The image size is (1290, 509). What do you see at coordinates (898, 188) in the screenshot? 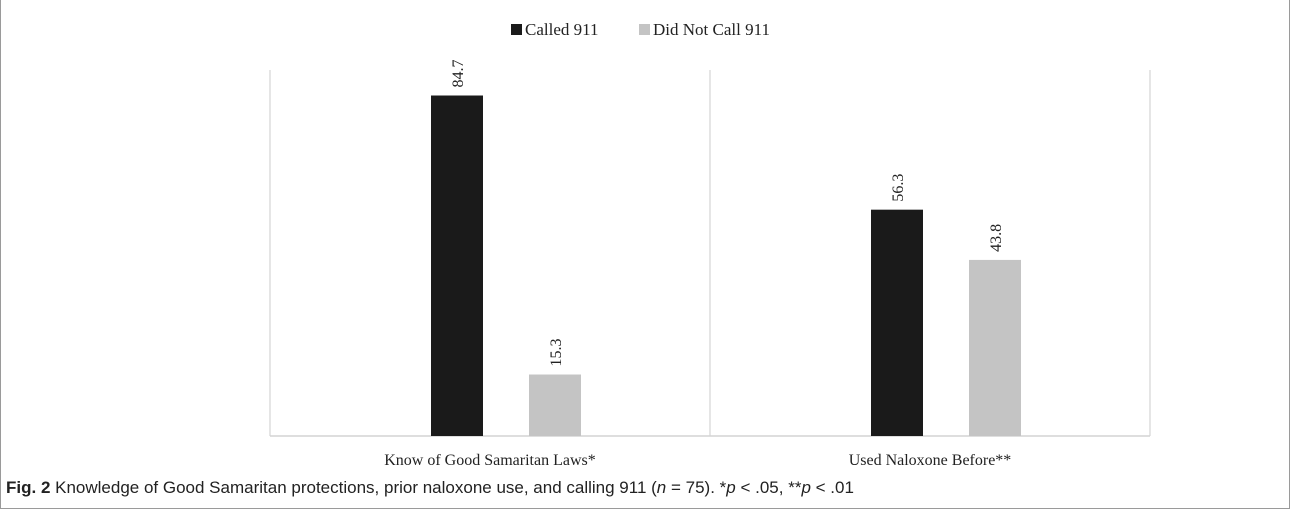
I see `bar-value-label: 56.3` at bounding box center [898, 188].